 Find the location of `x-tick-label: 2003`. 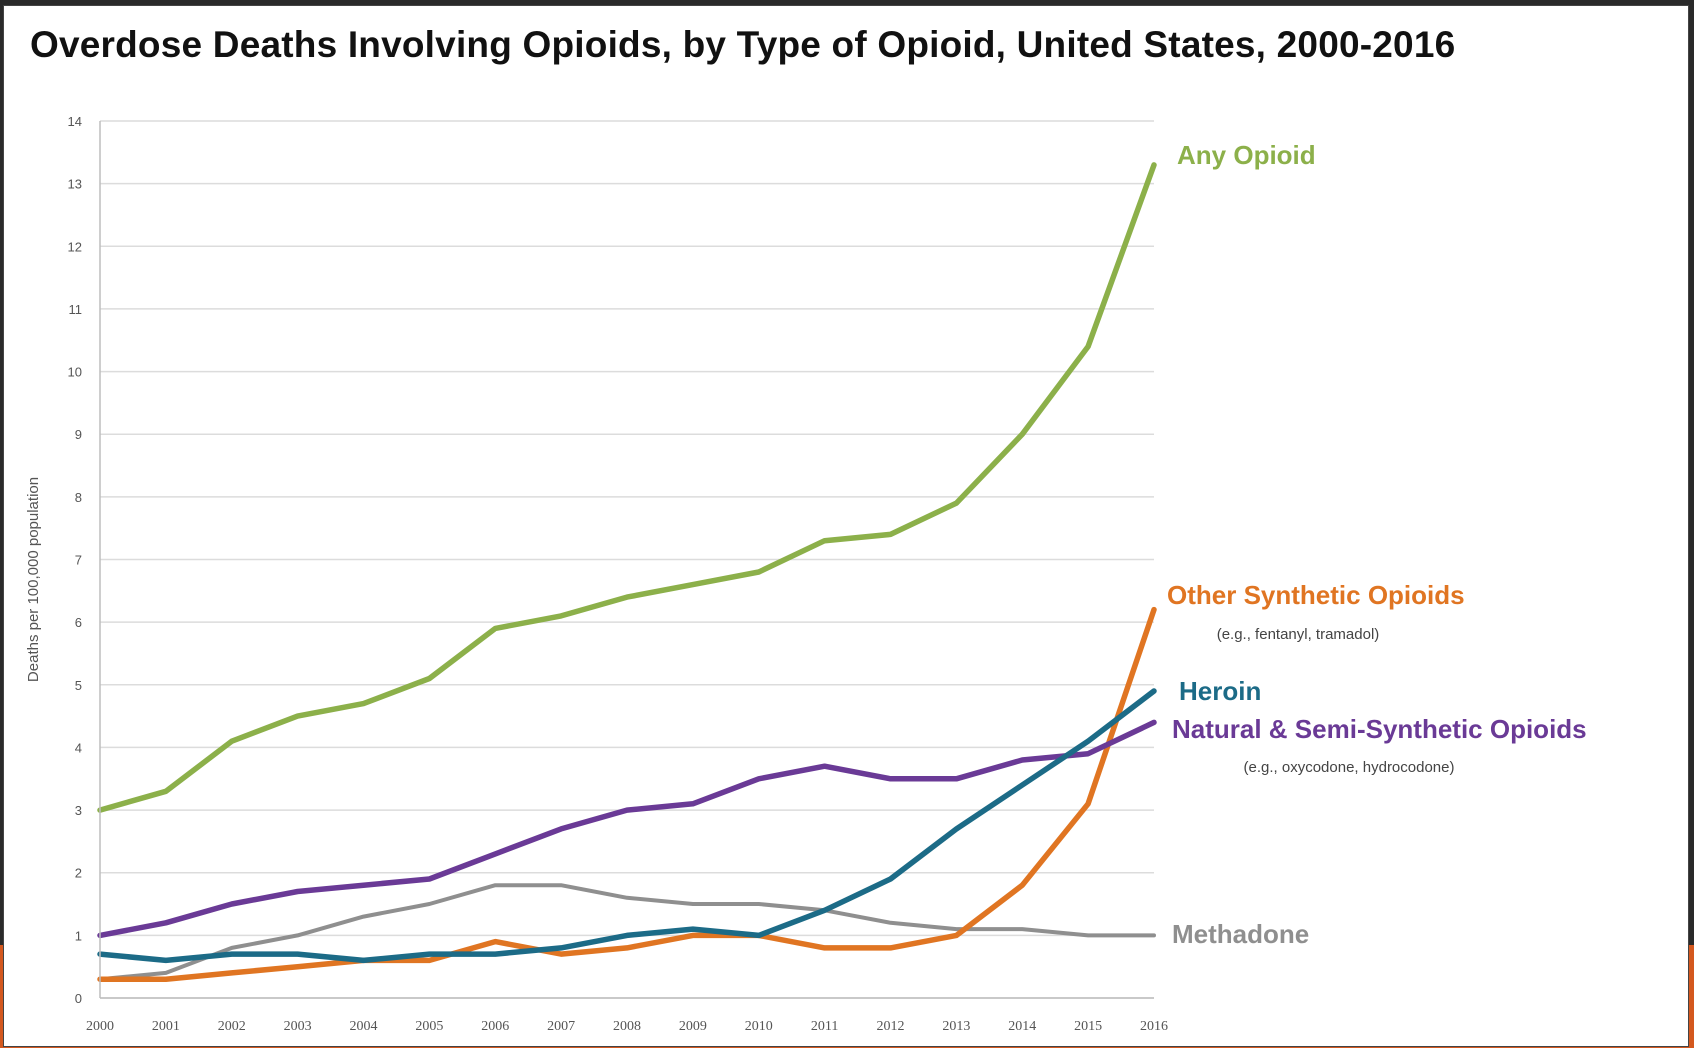

x-tick-label: 2003 is located at coordinates (298, 1026).